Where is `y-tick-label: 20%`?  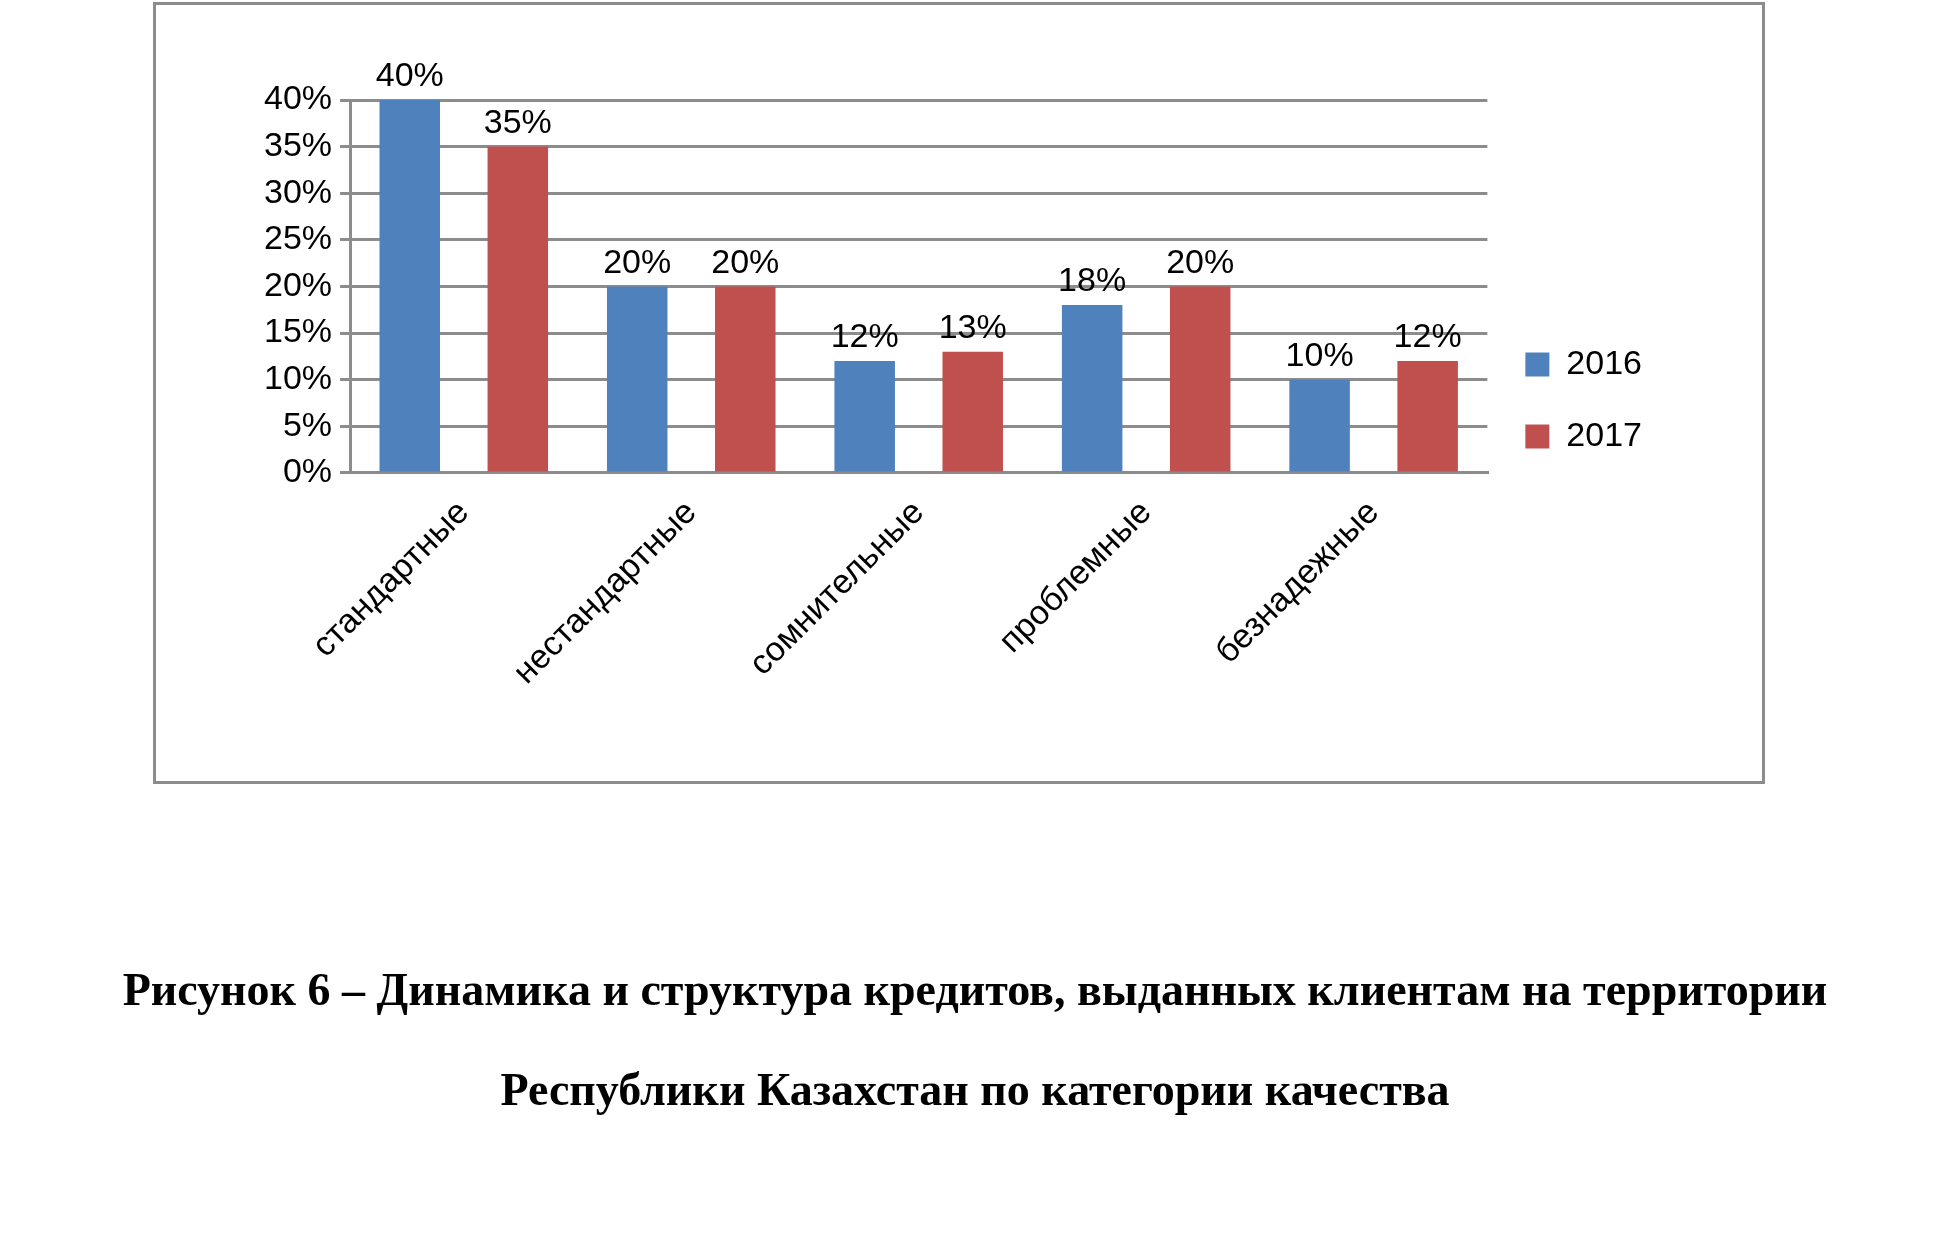
y-tick-label: 20% is located at coordinates (298, 283).